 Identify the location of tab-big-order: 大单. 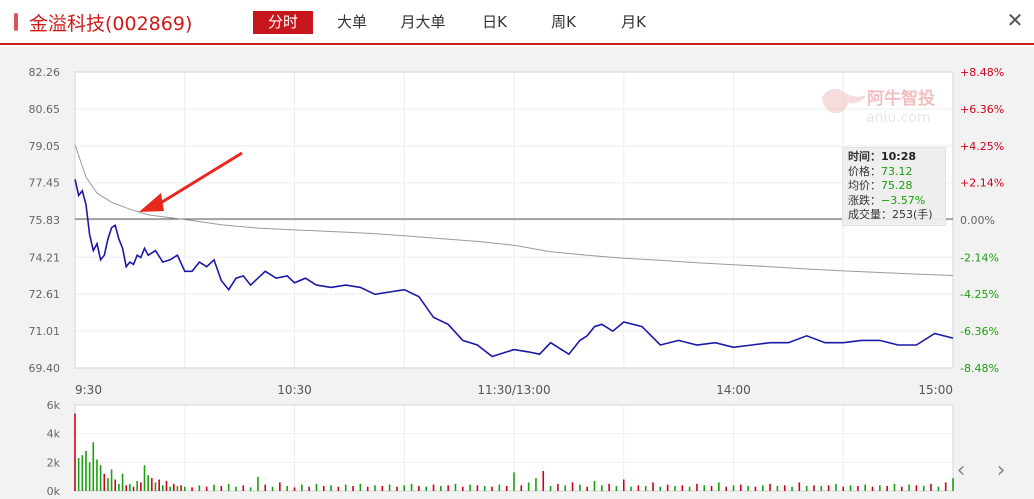
(351, 22).